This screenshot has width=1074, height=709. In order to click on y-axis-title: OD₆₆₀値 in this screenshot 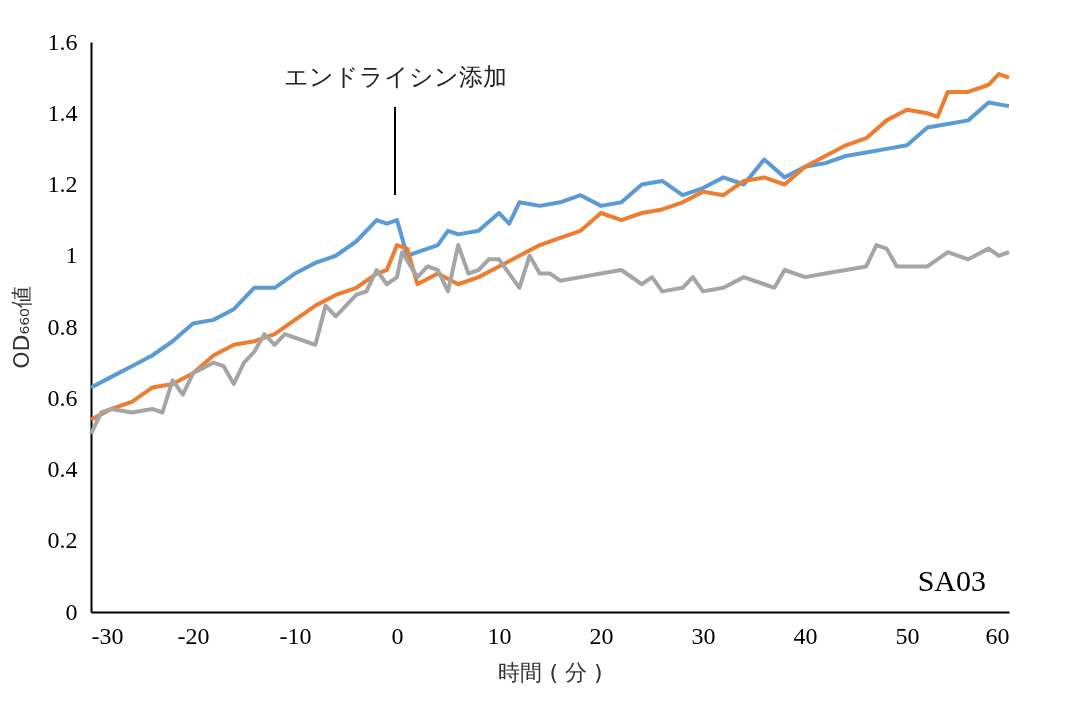, I will do `click(21, 327)`.